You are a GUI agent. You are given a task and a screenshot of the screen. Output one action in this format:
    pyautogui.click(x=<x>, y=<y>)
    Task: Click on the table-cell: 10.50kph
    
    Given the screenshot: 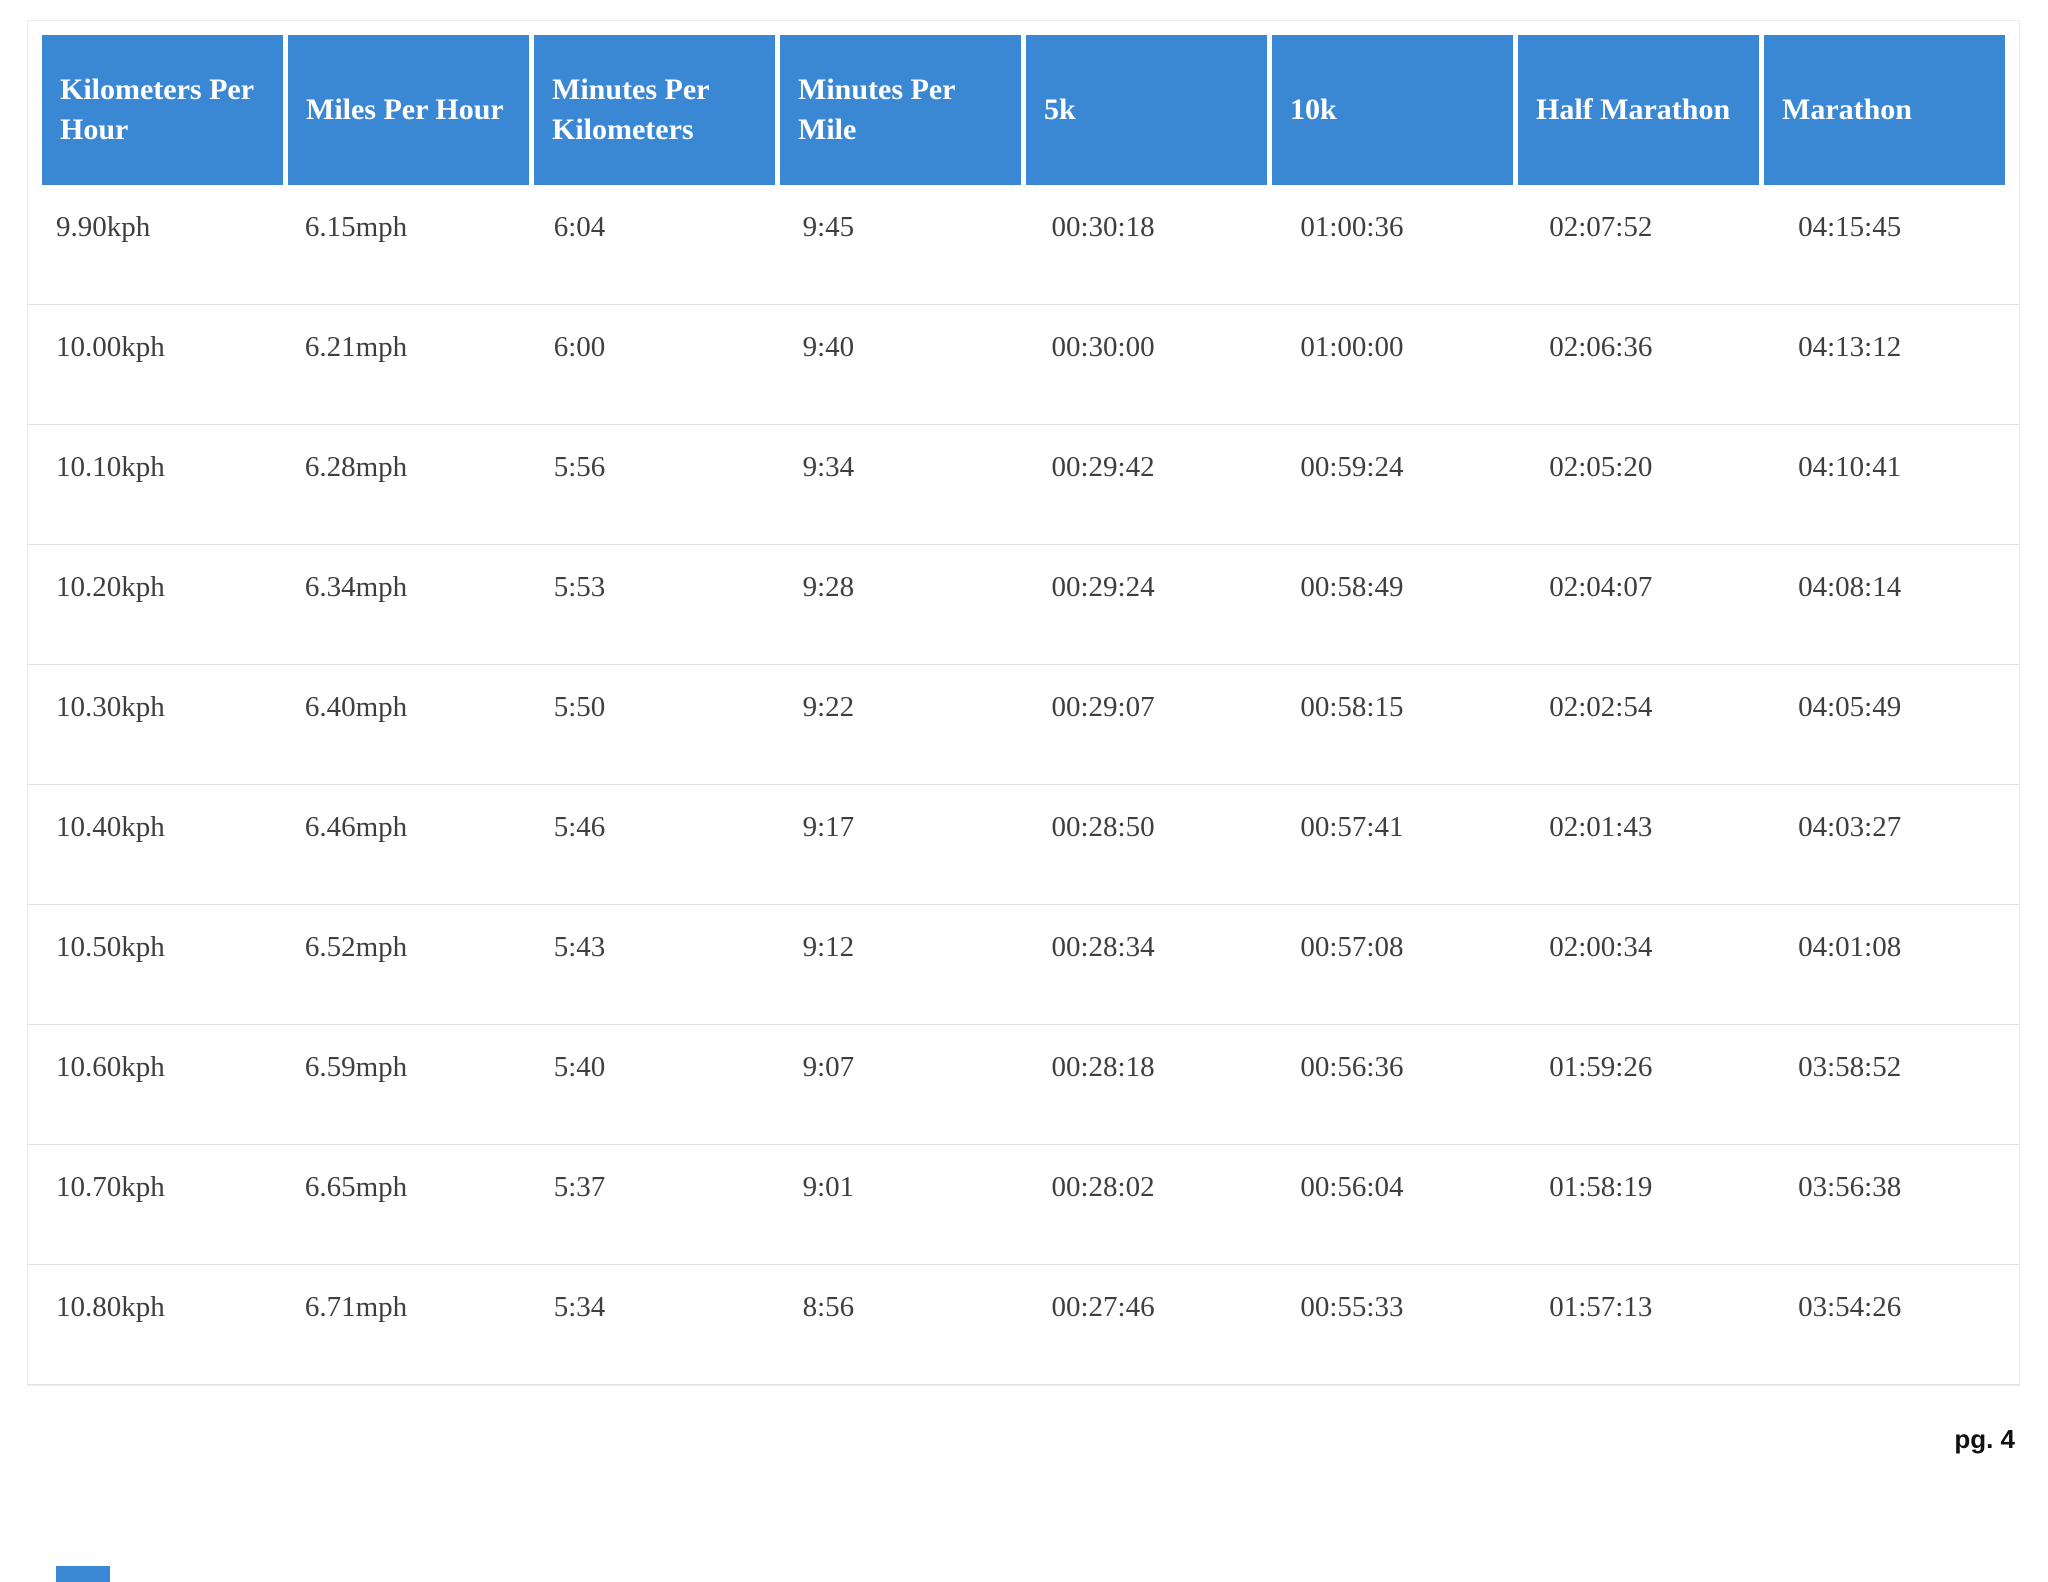 What is the action you would take?
    pyautogui.click(x=110, y=947)
    